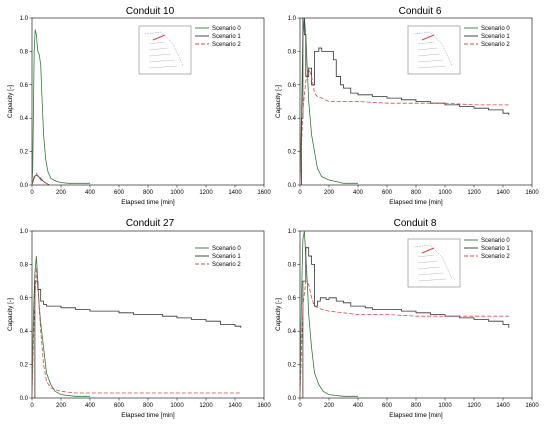  What do you see at coordinates (150, 223) in the screenshot?
I see `chart-title: Conduit 27` at bounding box center [150, 223].